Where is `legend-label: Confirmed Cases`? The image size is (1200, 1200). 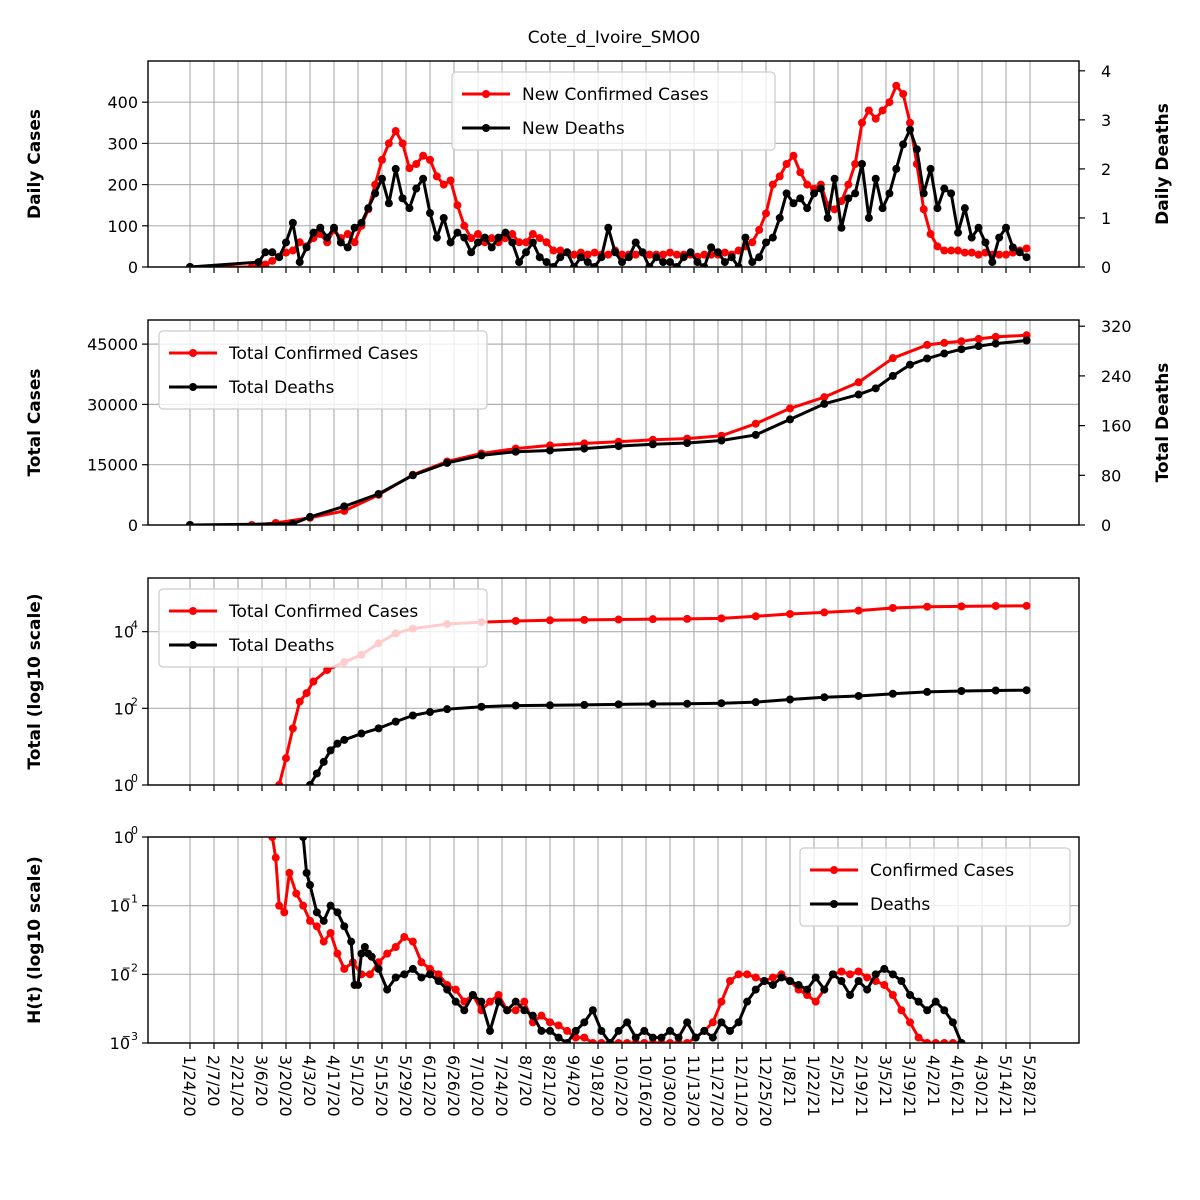
legend-label: Confirmed Cases is located at coordinates (942, 871).